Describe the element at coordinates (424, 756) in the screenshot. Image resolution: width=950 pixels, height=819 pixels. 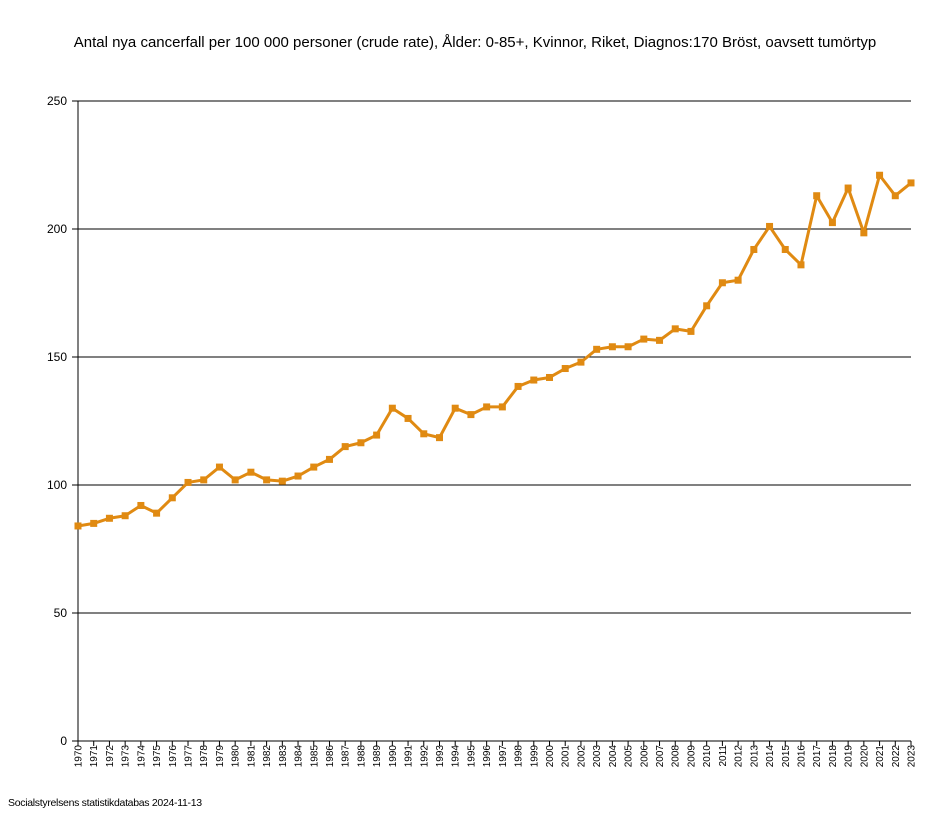
I see `x-tick-label: 1992` at that location.